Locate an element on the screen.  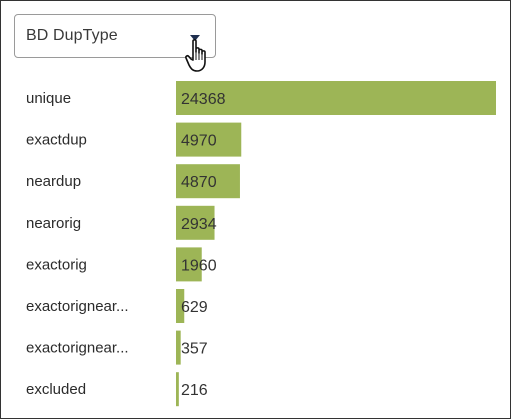
value-label: 4870 is located at coordinates (199, 182).